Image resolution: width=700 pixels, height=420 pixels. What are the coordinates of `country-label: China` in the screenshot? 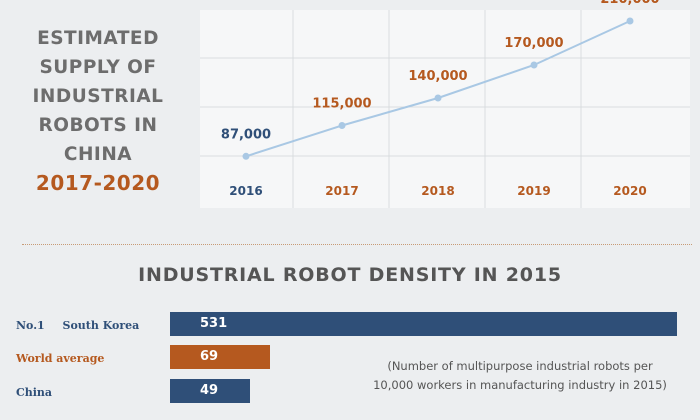 It's located at (34, 392).